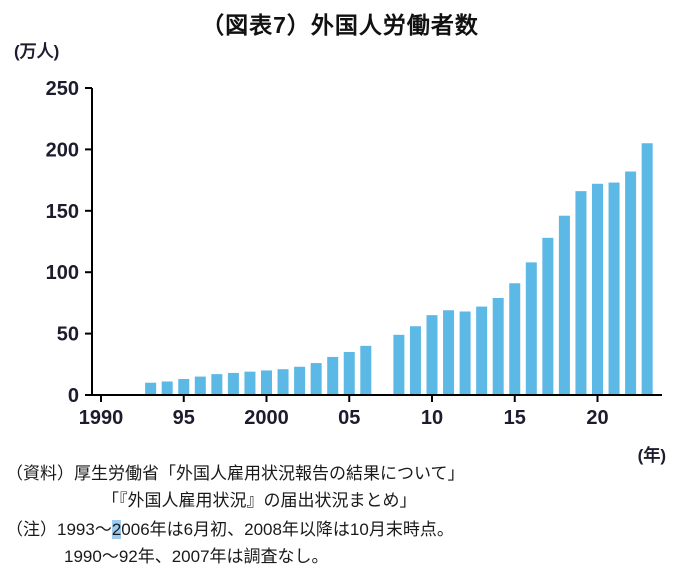 This screenshot has height=582, width=680. What do you see at coordinates (184, 418) in the screenshot?
I see `x-tick-label: 95` at bounding box center [184, 418].